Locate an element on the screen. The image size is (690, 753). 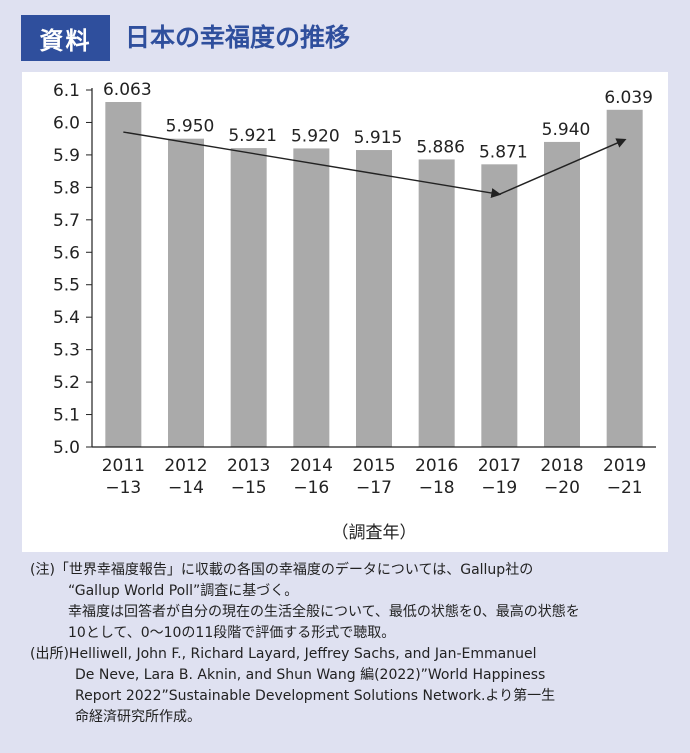
note-line: (注)「世界幸福度報告」に収載の各国の幸福度のデータについては、Gallup社の is located at coordinates (282, 570).